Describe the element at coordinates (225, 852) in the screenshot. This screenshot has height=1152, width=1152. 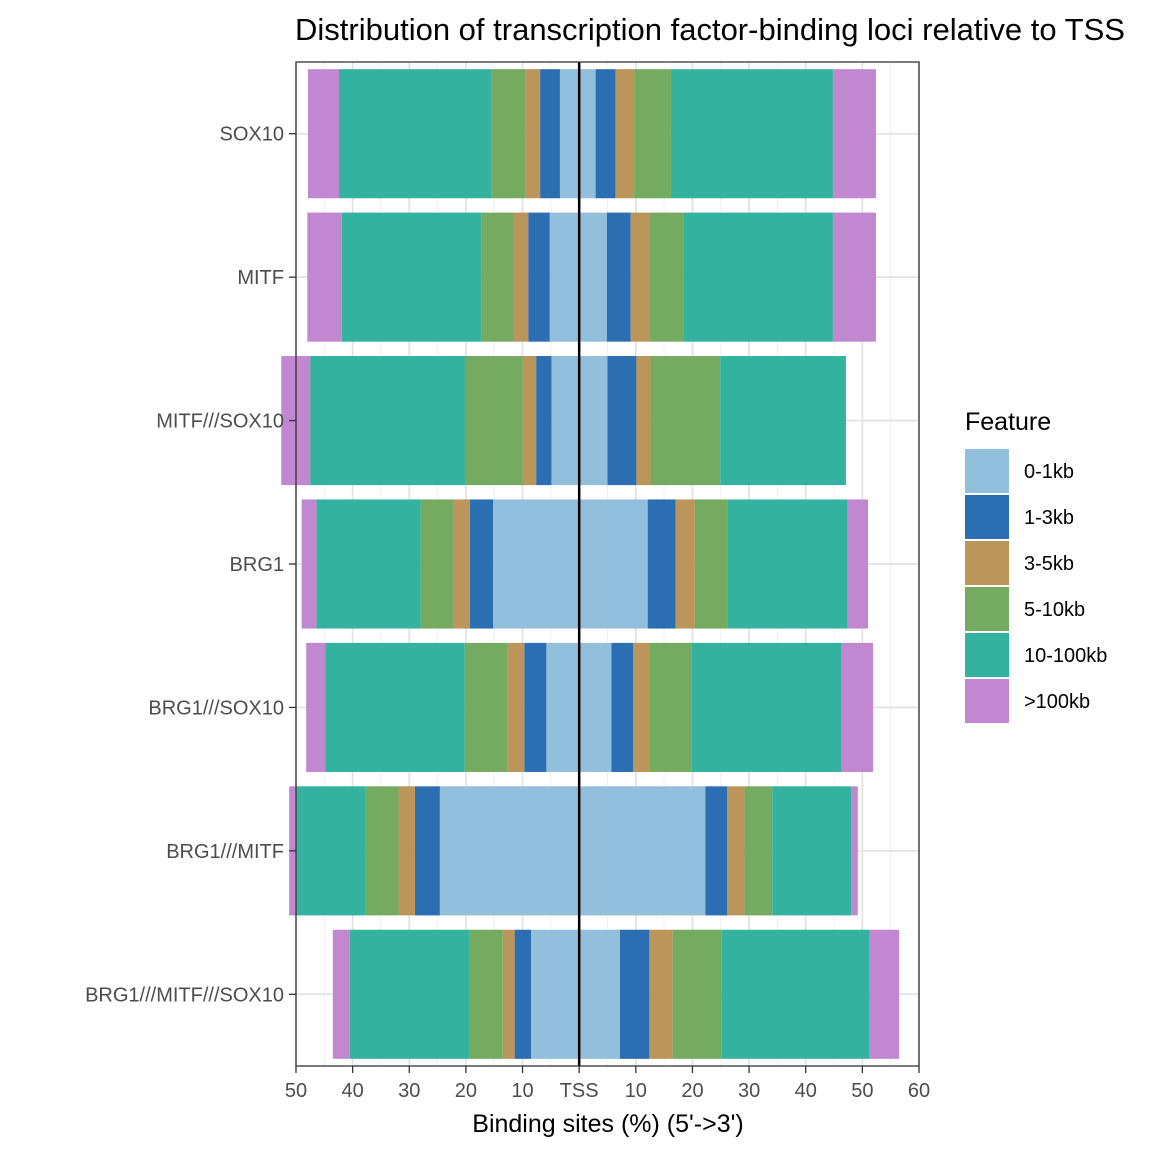
I see `y-tick-label: BRG1///MITF` at that location.